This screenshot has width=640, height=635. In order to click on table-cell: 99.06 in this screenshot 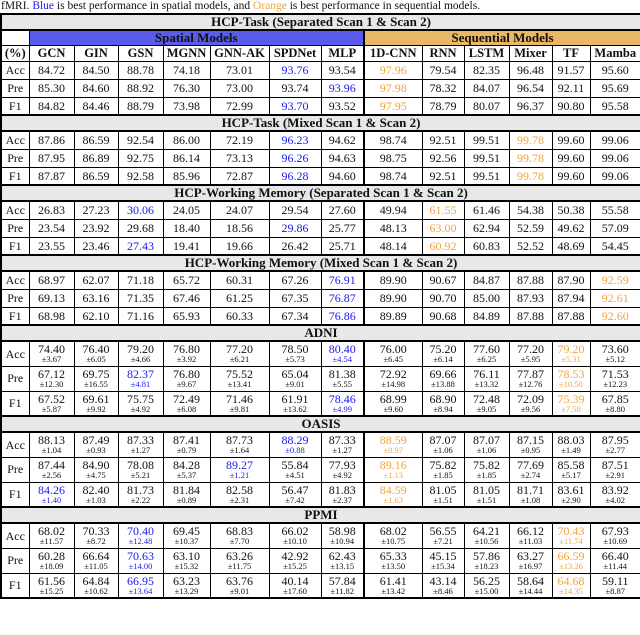, I will do `click(614, 176)`.